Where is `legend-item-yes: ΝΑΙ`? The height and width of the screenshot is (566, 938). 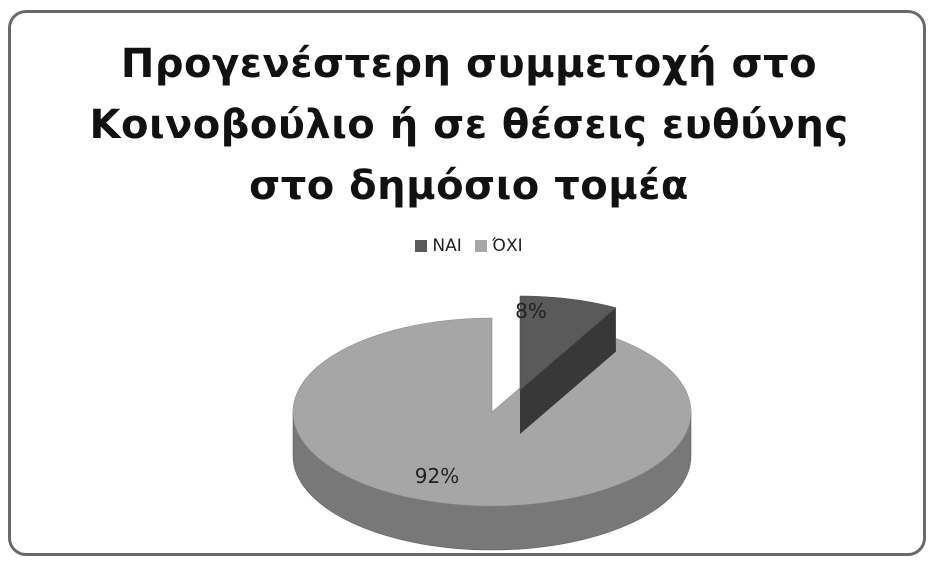 legend-item-yes: ΝΑΙ is located at coordinates (438, 246).